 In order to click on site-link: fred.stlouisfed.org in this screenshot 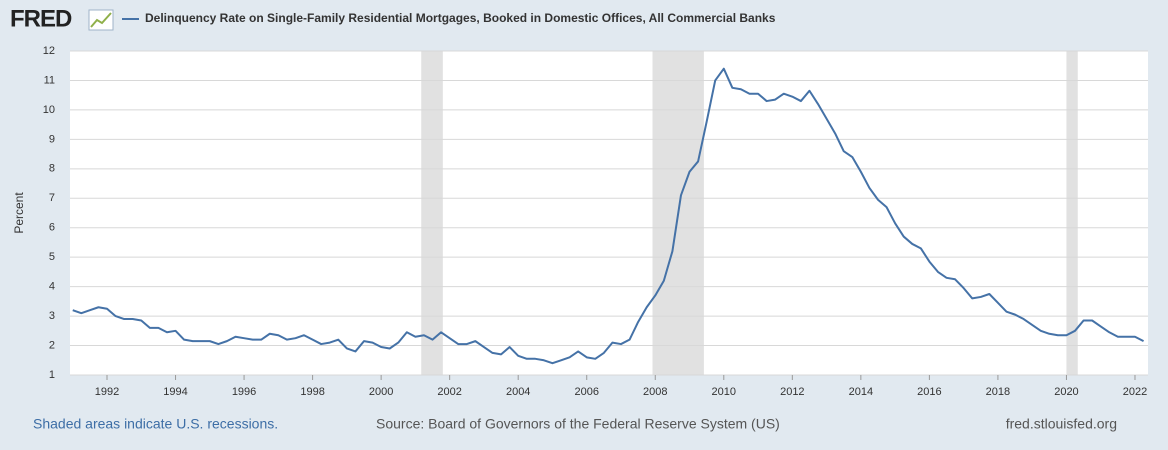, I will do `click(1061, 424)`.